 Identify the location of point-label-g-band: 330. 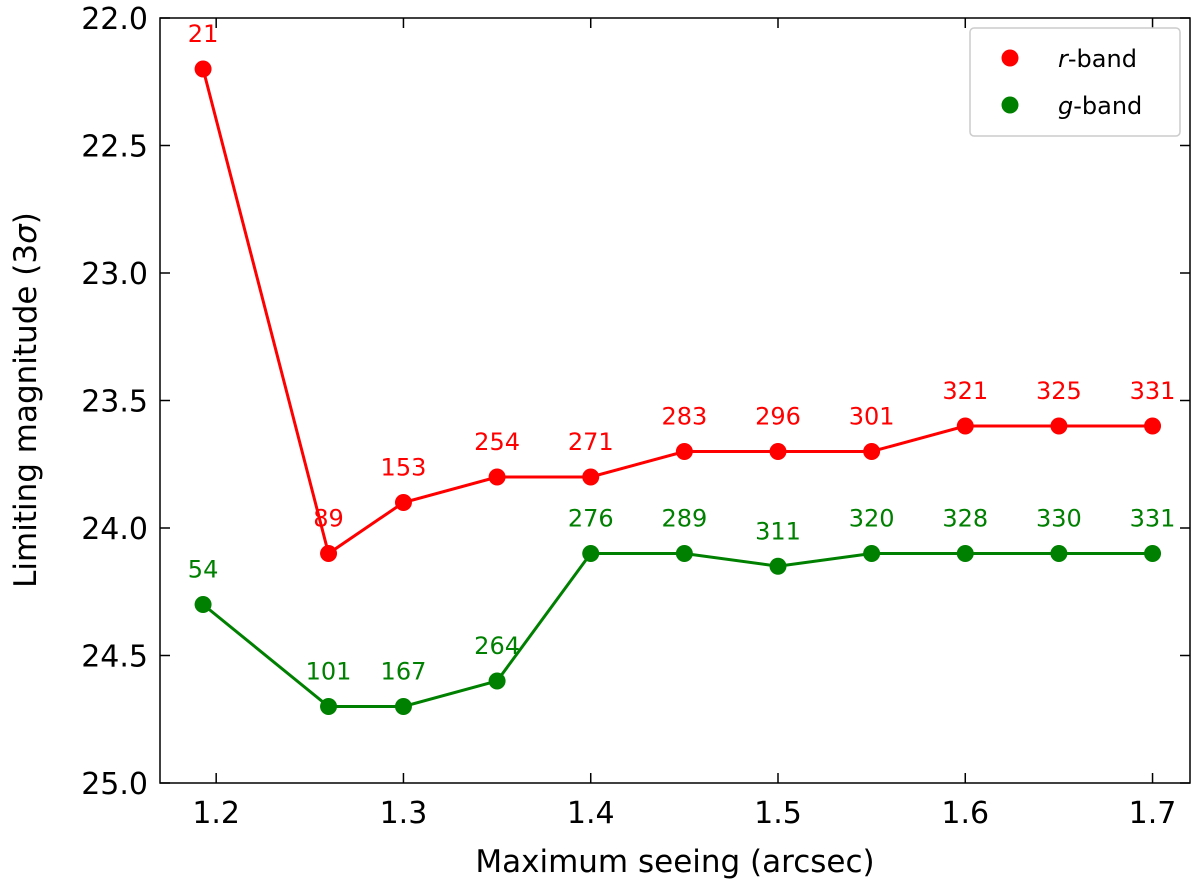
(1059, 519).